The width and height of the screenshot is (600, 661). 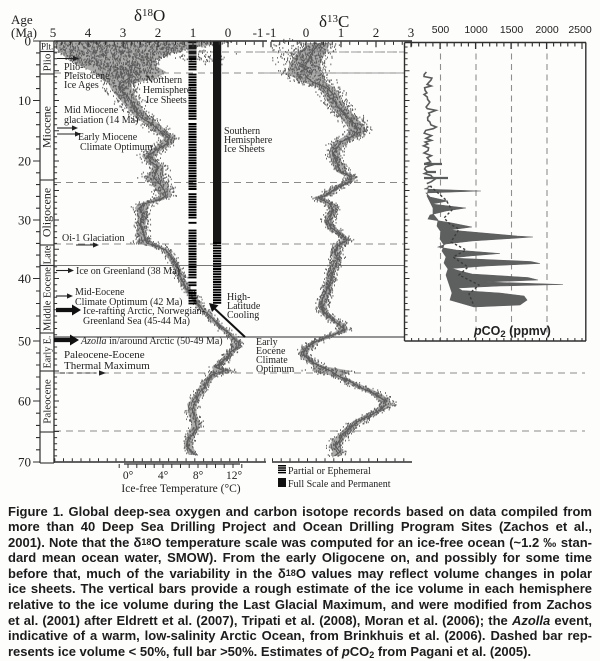 I want to click on svg-text: Miocene, so click(x=47, y=127).